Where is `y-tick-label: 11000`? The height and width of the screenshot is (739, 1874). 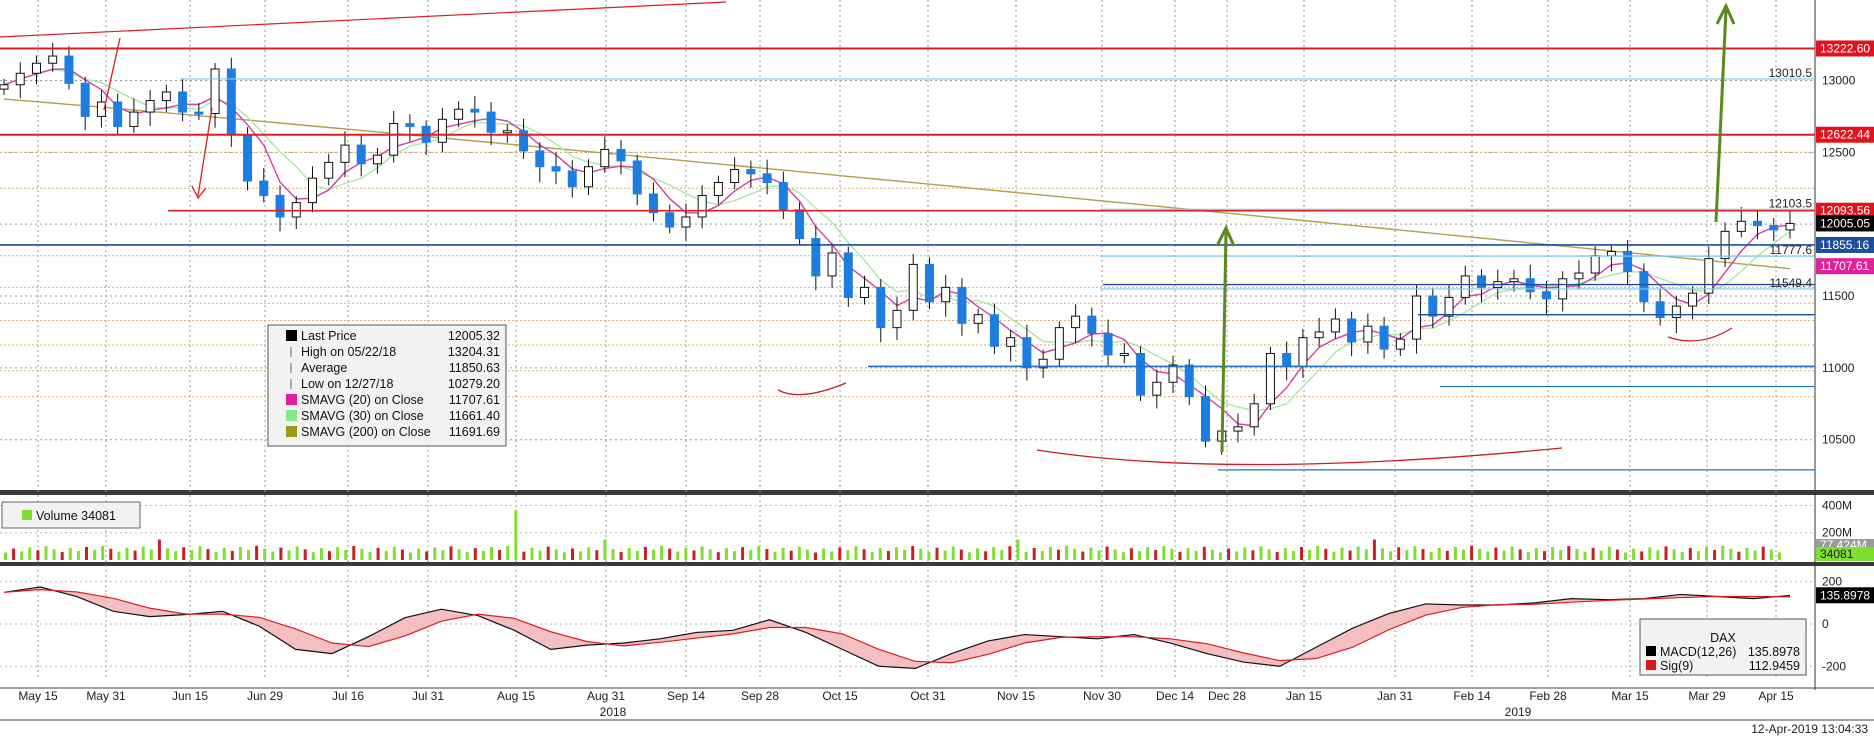
y-tick-label: 11000 is located at coordinates (1838, 368).